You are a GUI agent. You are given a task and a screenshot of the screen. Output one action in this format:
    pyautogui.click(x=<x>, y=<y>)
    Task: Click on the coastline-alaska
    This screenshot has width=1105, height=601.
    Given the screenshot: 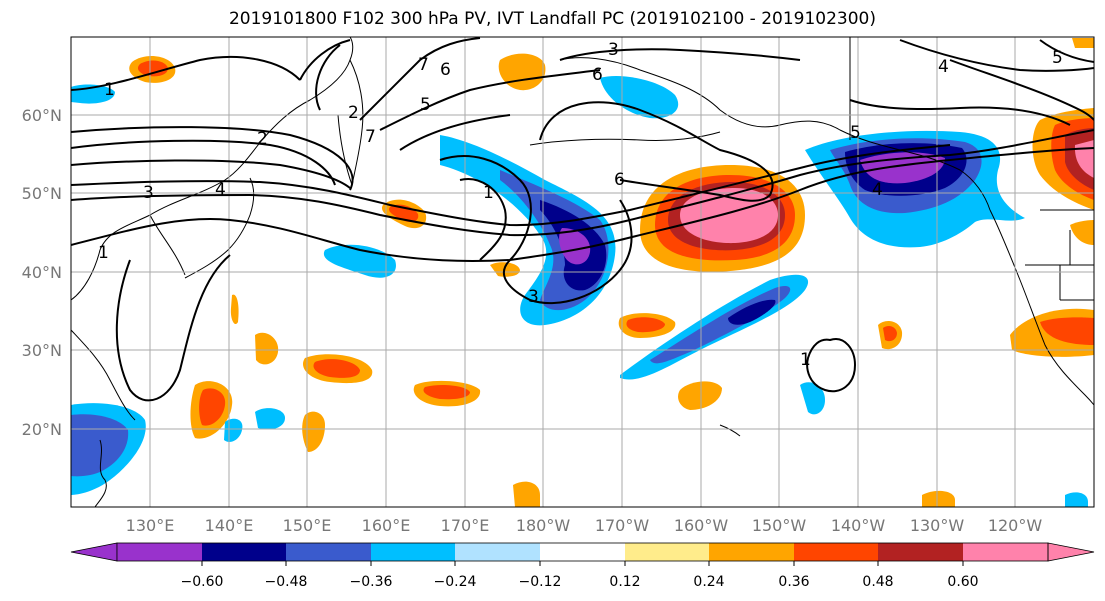 What is the action you would take?
    pyautogui.click(x=775, y=134)
    